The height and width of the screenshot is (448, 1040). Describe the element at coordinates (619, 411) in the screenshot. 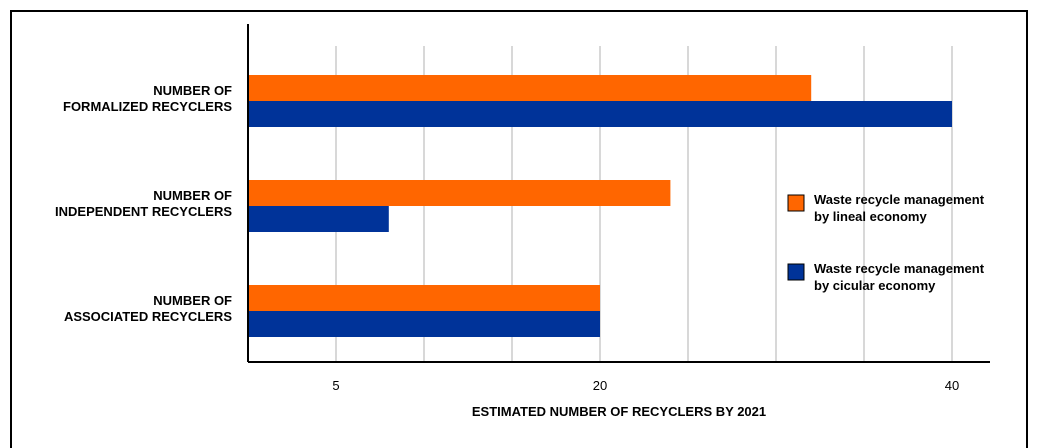

I see `x-axis-title: ESTIMATED NUMBER OF RECYCLERS BY 2021` at that location.